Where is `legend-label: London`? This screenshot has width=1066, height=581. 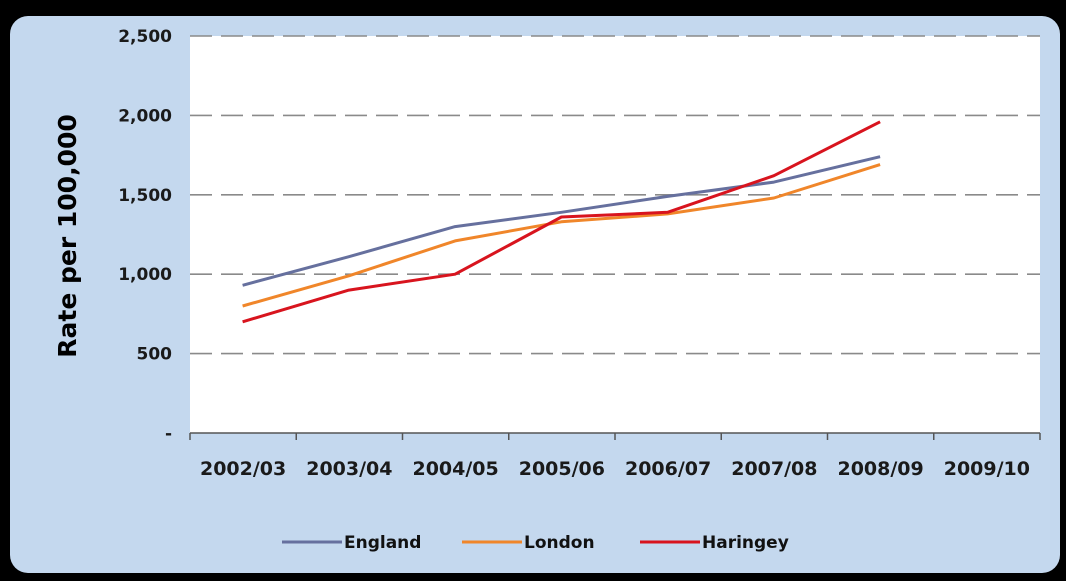
legend-label: London is located at coordinates (559, 543).